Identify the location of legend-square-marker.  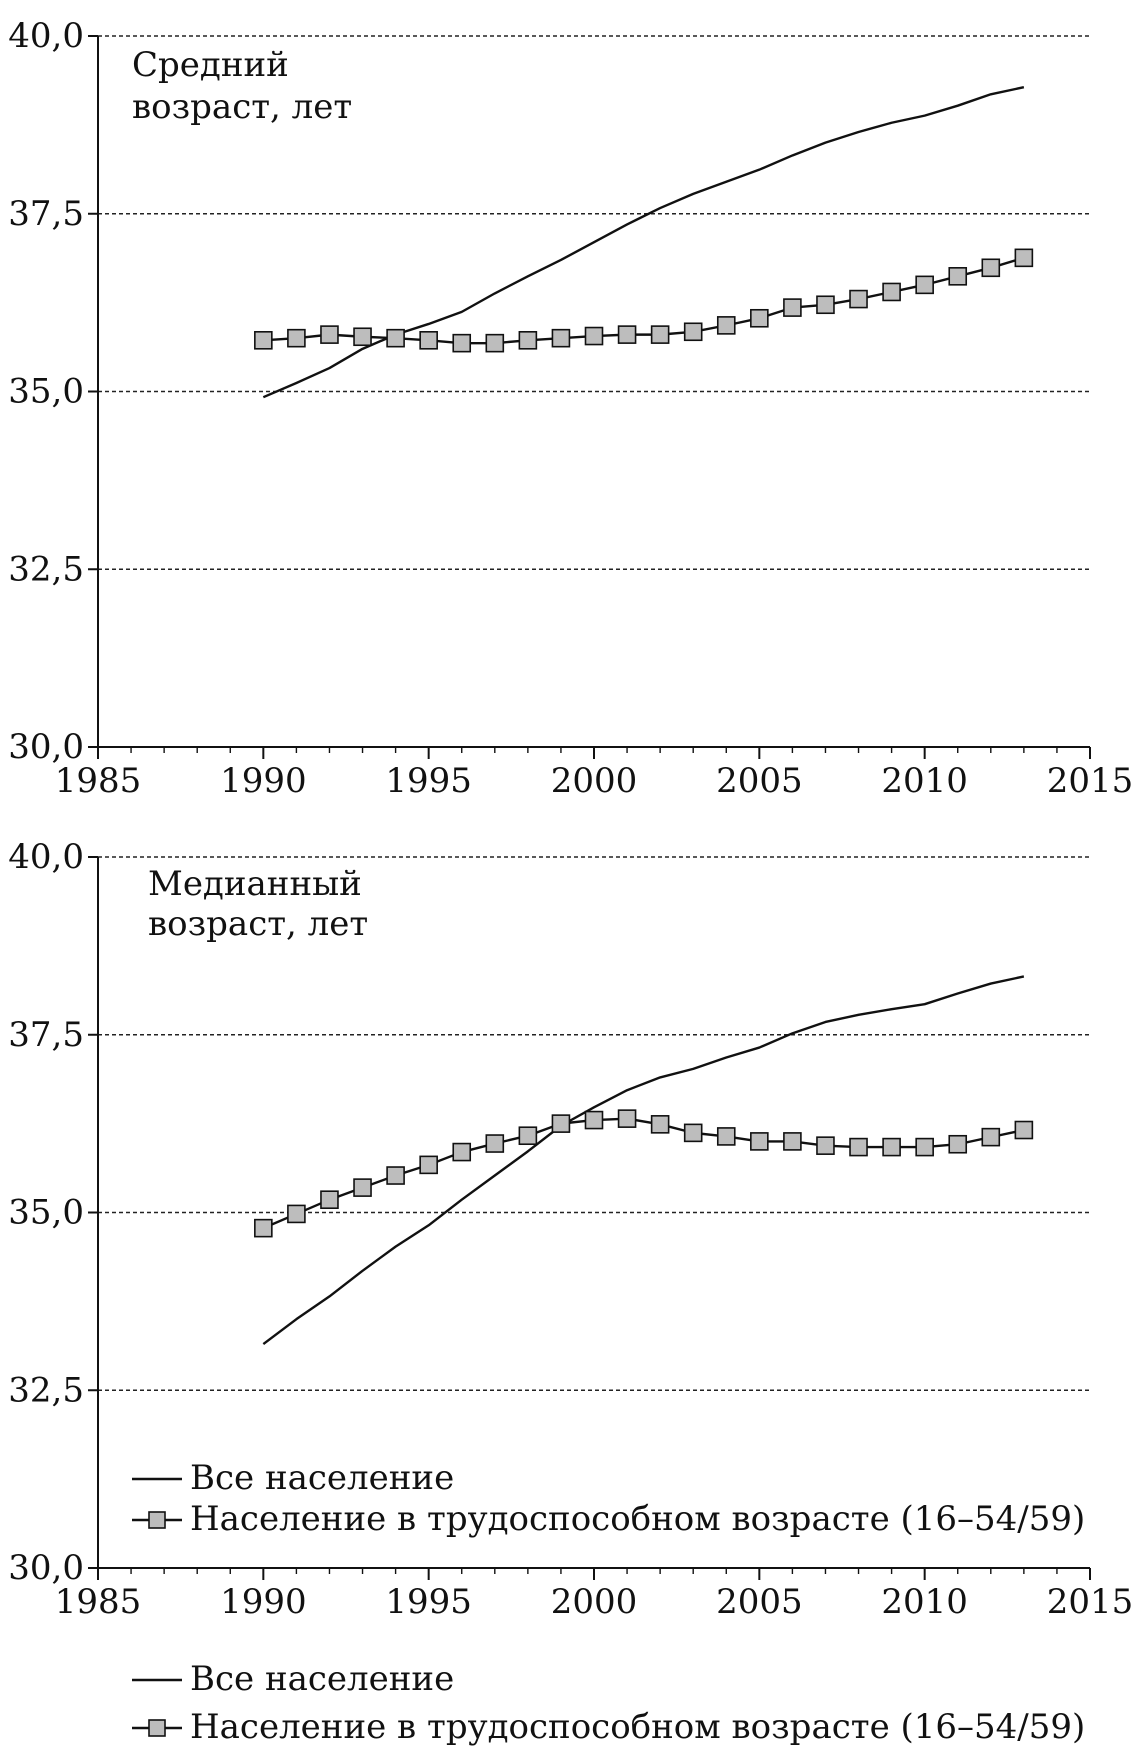
(157, 1520).